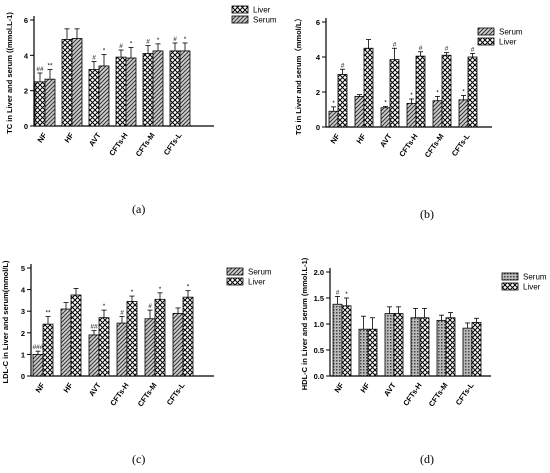 The image size is (550, 473). Describe the element at coordinates (119, 394) in the screenshot. I see `x-tick-label: CFTs-H` at that location.